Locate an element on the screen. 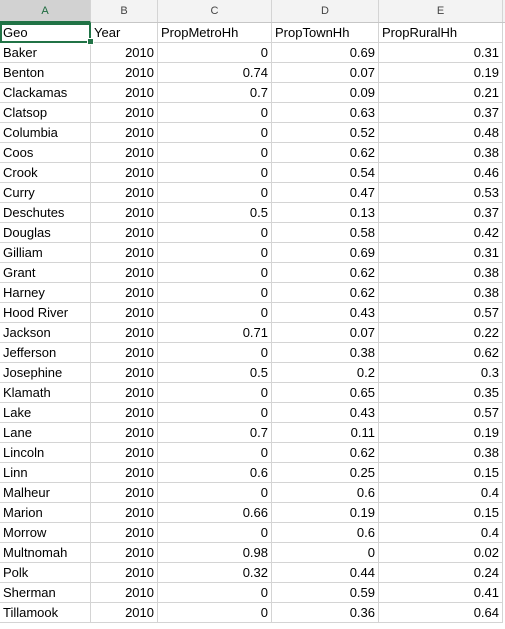  cell-d18: 0.2 is located at coordinates (325, 373).